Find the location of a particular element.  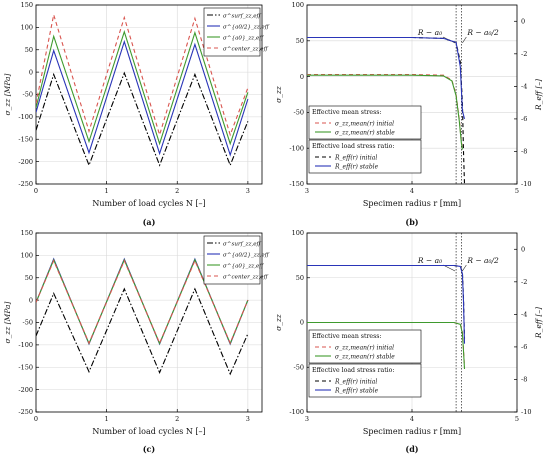

panel-caption: (c) is located at coordinates (149, 449).